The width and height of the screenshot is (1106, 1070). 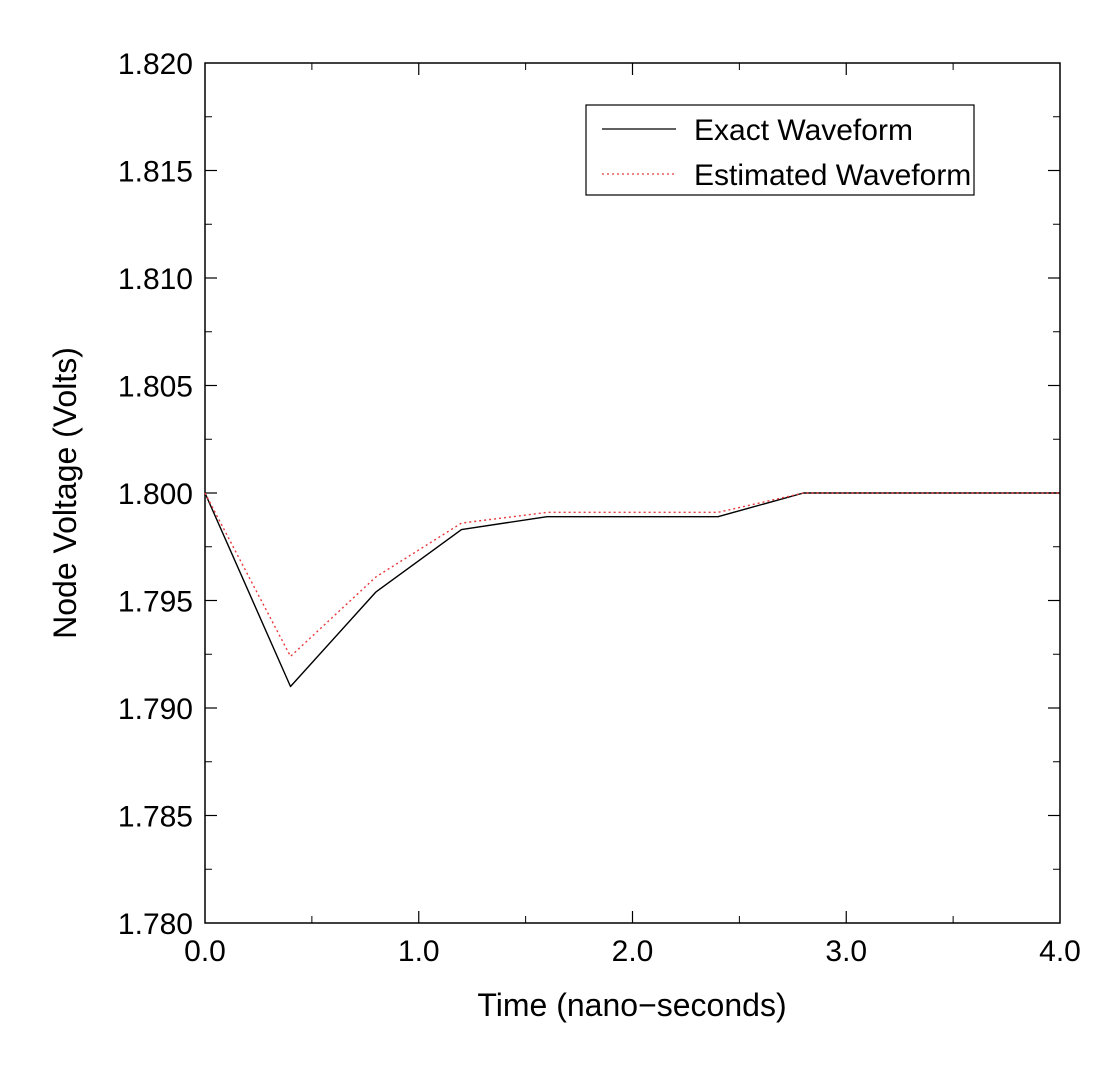 I want to click on y-tick-label: 1.790, so click(x=155, y=709).